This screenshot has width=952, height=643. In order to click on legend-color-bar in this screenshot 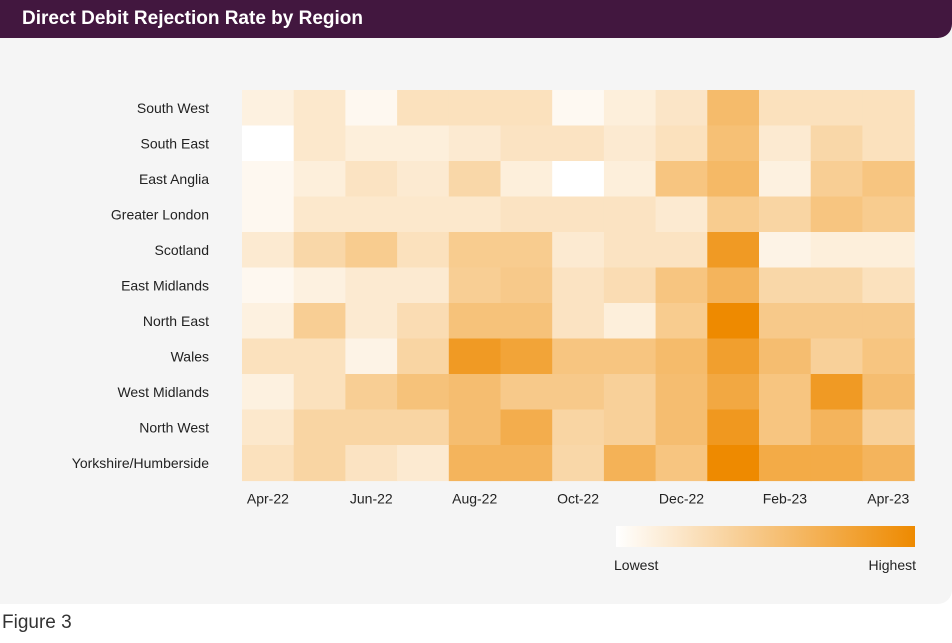, I will do `click(765, 536)`.